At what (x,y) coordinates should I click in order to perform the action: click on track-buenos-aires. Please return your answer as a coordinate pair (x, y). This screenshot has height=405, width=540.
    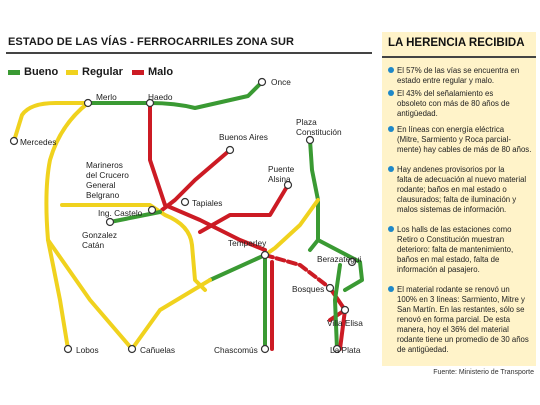
    Looking at the image, I should click on (196, 180).